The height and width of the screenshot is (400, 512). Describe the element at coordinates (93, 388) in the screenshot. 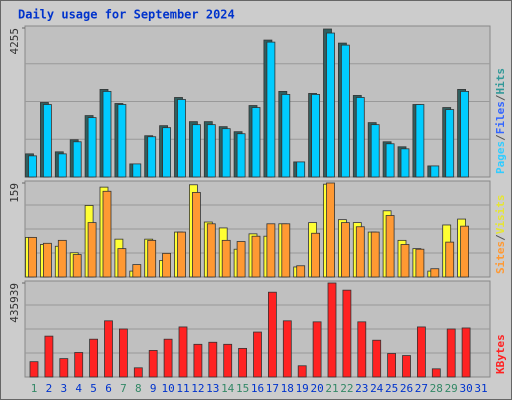

I see `x-tick-label: 5` at that location.